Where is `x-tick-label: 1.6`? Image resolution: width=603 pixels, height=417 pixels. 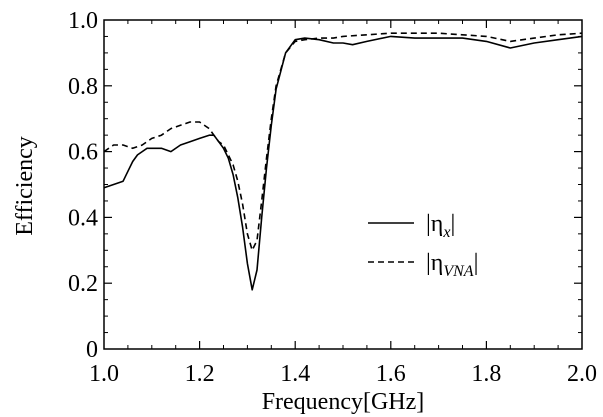 x-tick-label: 1.6 is located at coordinates (391, 374).